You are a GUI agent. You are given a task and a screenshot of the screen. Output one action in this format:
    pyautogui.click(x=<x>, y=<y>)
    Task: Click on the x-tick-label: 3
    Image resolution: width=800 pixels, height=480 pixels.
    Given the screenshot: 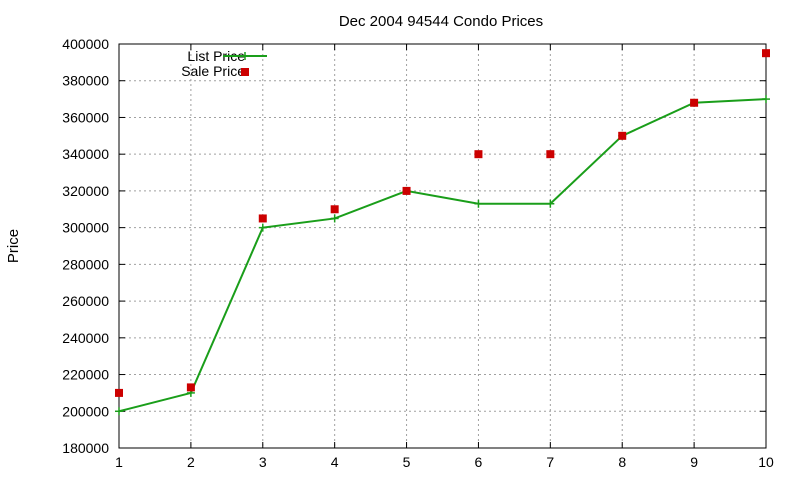 What is the action you would take?
    pyautogui.click(x=263, y=462)
    